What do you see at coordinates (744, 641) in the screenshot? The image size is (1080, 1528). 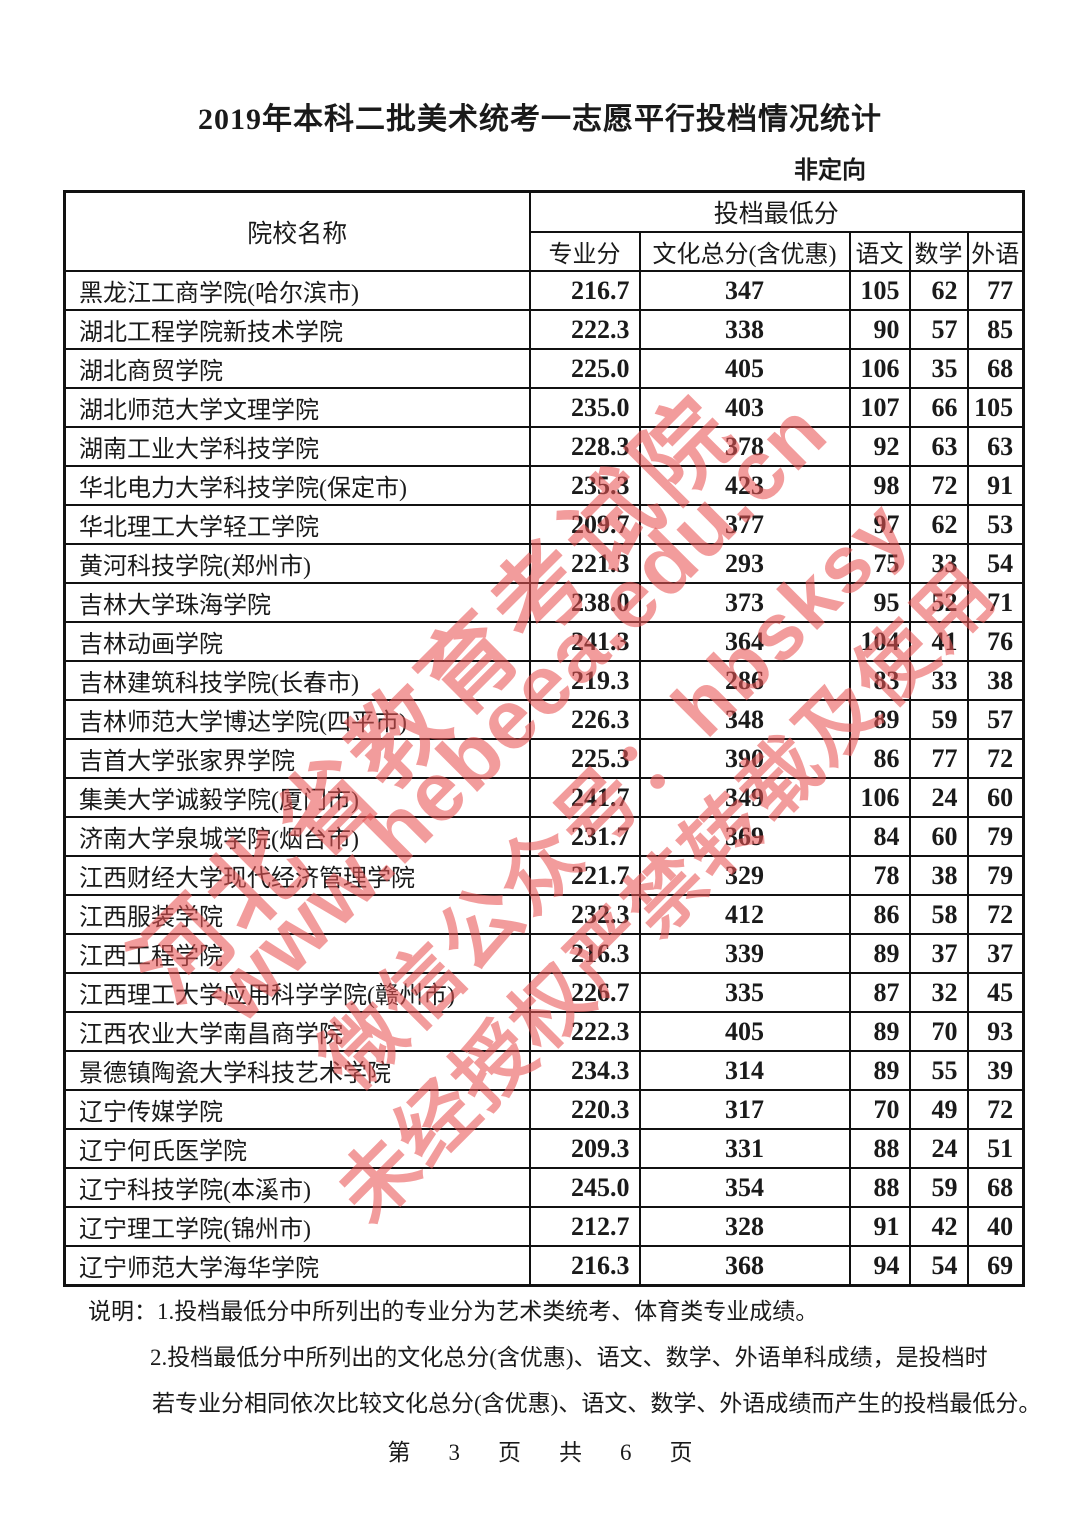 I see `culture-score-cell: 364` at bounding box center [744, 641].